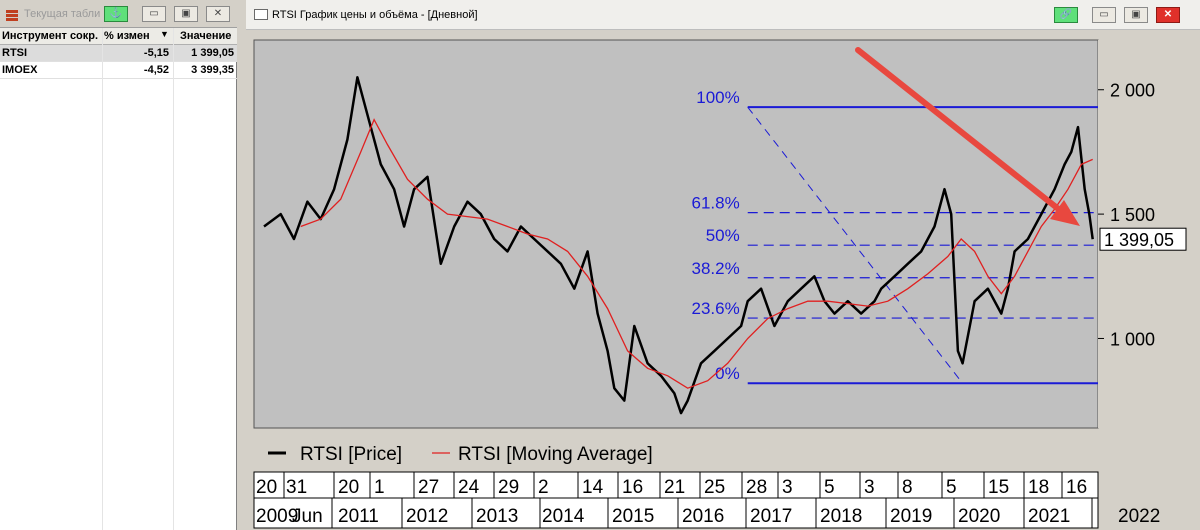 The image size is (1200, 530). What do you see at coordinates (841, 516) in the screenshot?
I see `x-axis-year-label: 2018` at bounding box center [841, 516].